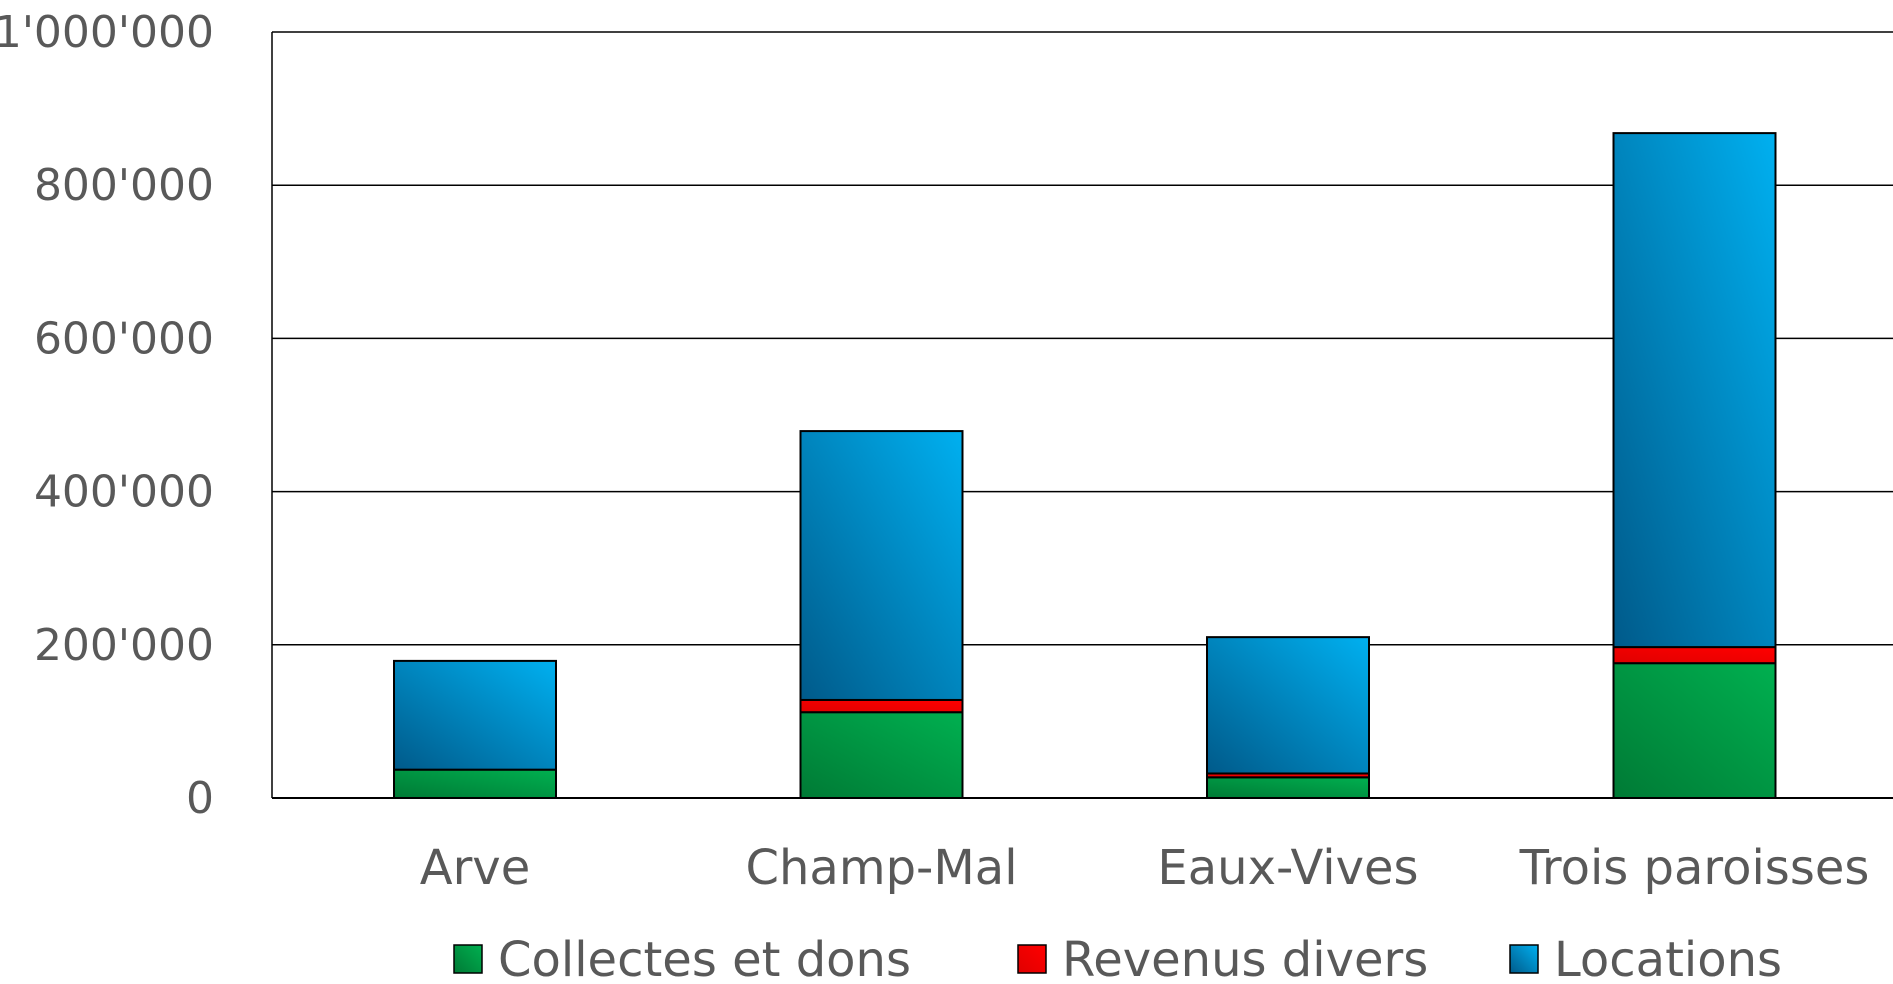  What do you see at coordinates (704, 958) in the screenshot?
I see `legend-label: Collectes et dons` at bounding box center [704, 958].